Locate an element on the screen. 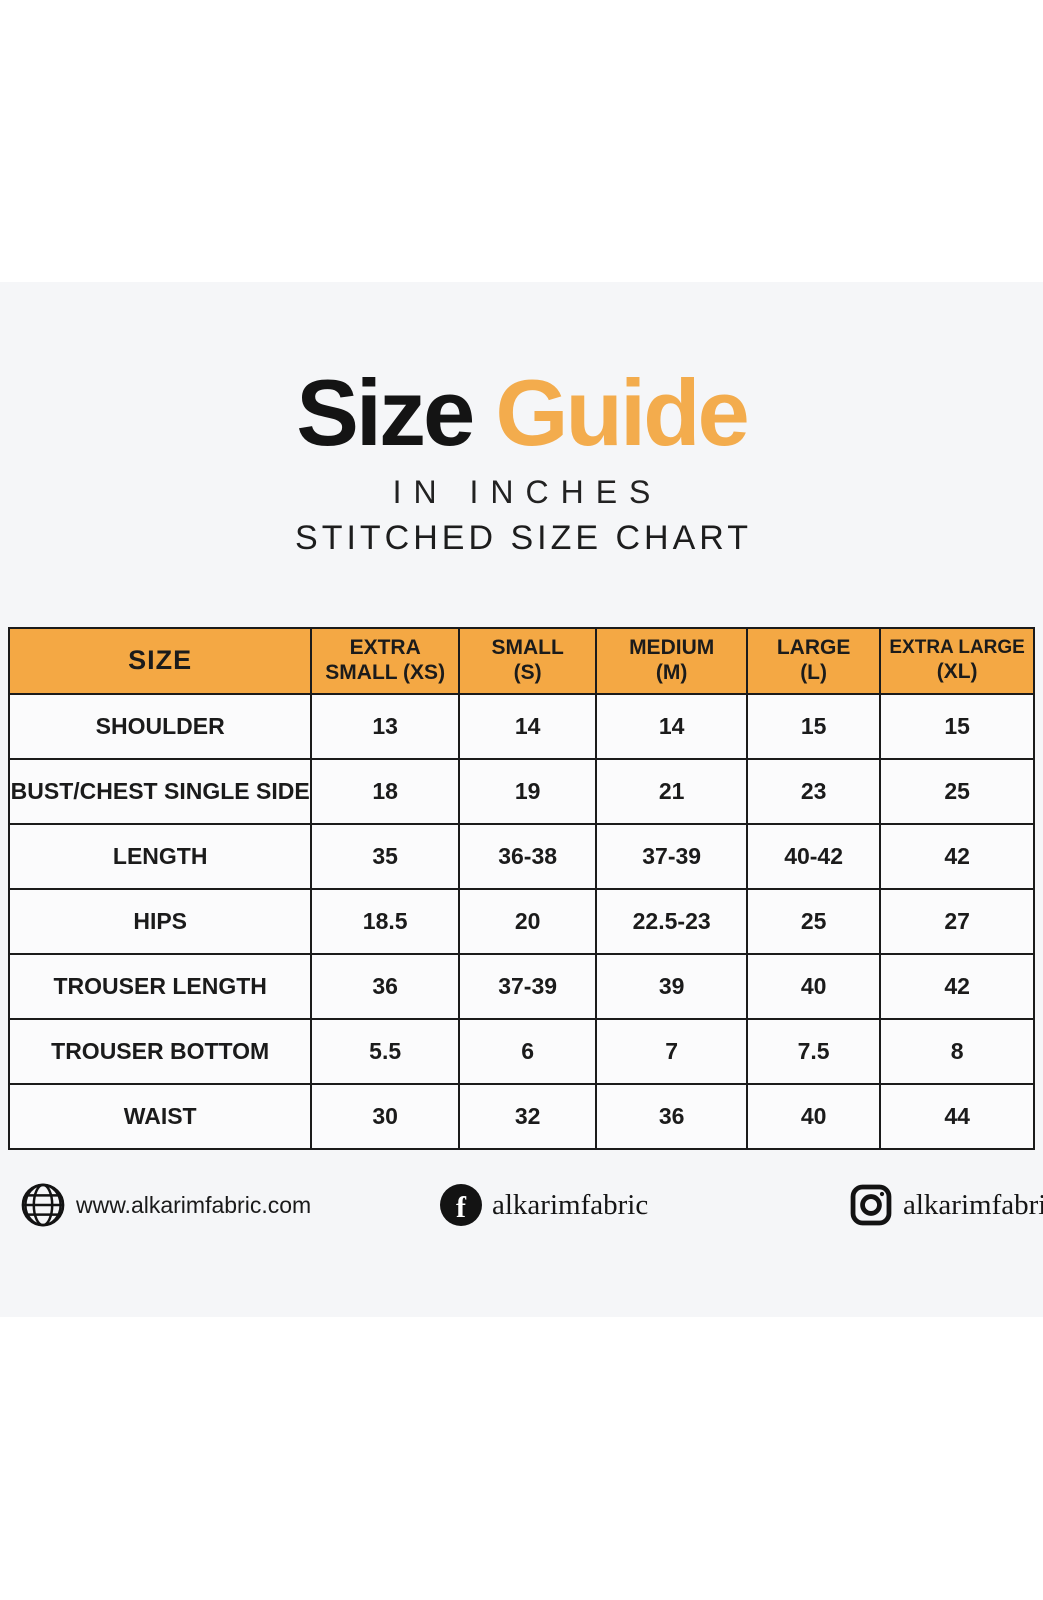  table-row-shoulder: SHOULDER 13 14 14 15 15 is located at coordinates (521, 726).